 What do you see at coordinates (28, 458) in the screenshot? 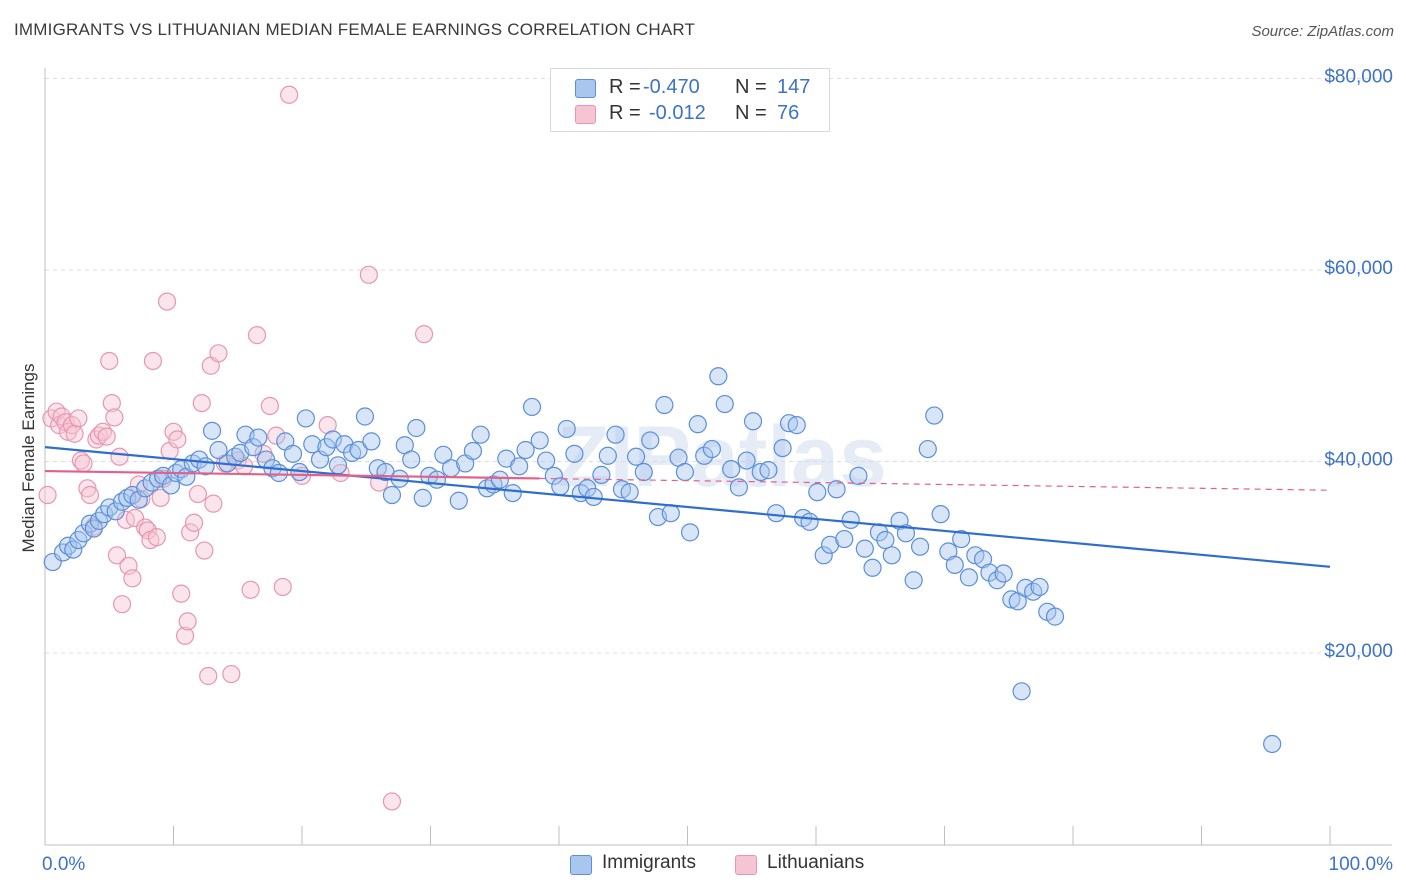
I see `y-axis-label: Median Female Earnings` at bounding box center [28, 458].